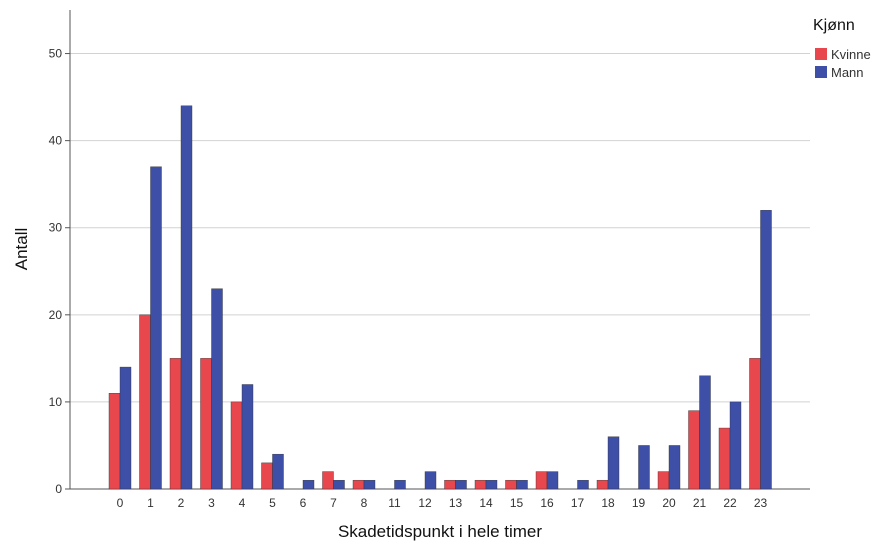  What do you see at coordinates (578, 503) in the screenshot?
I see `x-tick-label: 17` at bounding box center [578, 503].